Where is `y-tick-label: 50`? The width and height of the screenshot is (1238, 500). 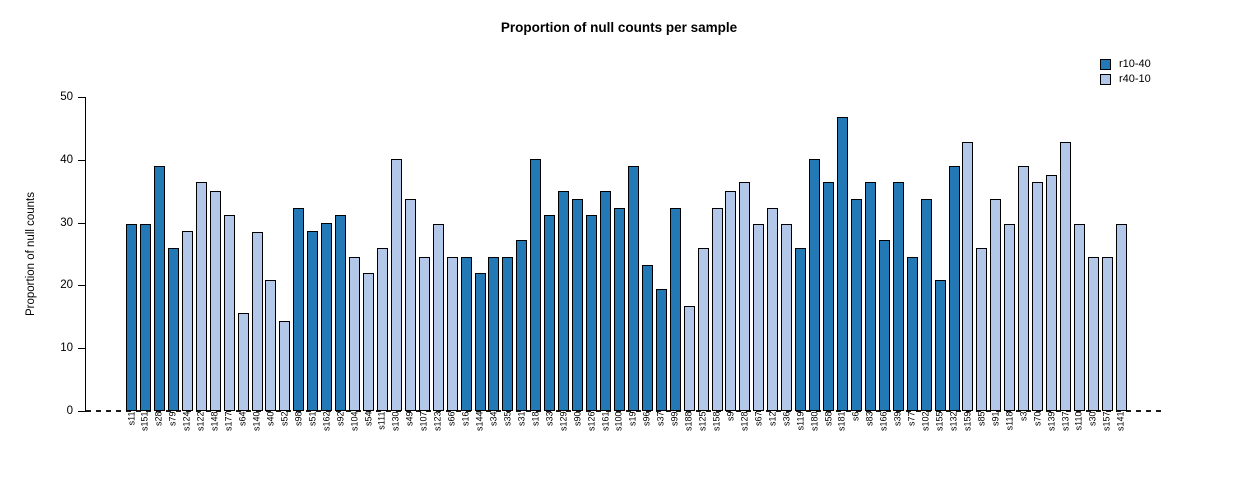
y-tick-label: 50 is located at coordinates (66, 97).